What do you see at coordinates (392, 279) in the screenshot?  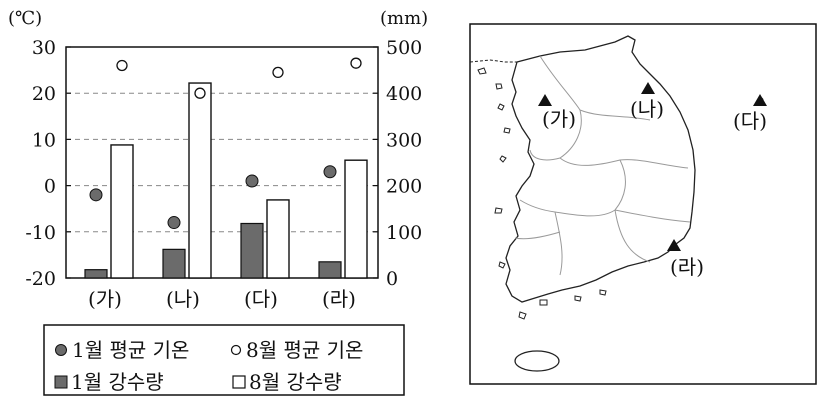 I see `right-tick-label: 0` at bounding box center [392, 279].